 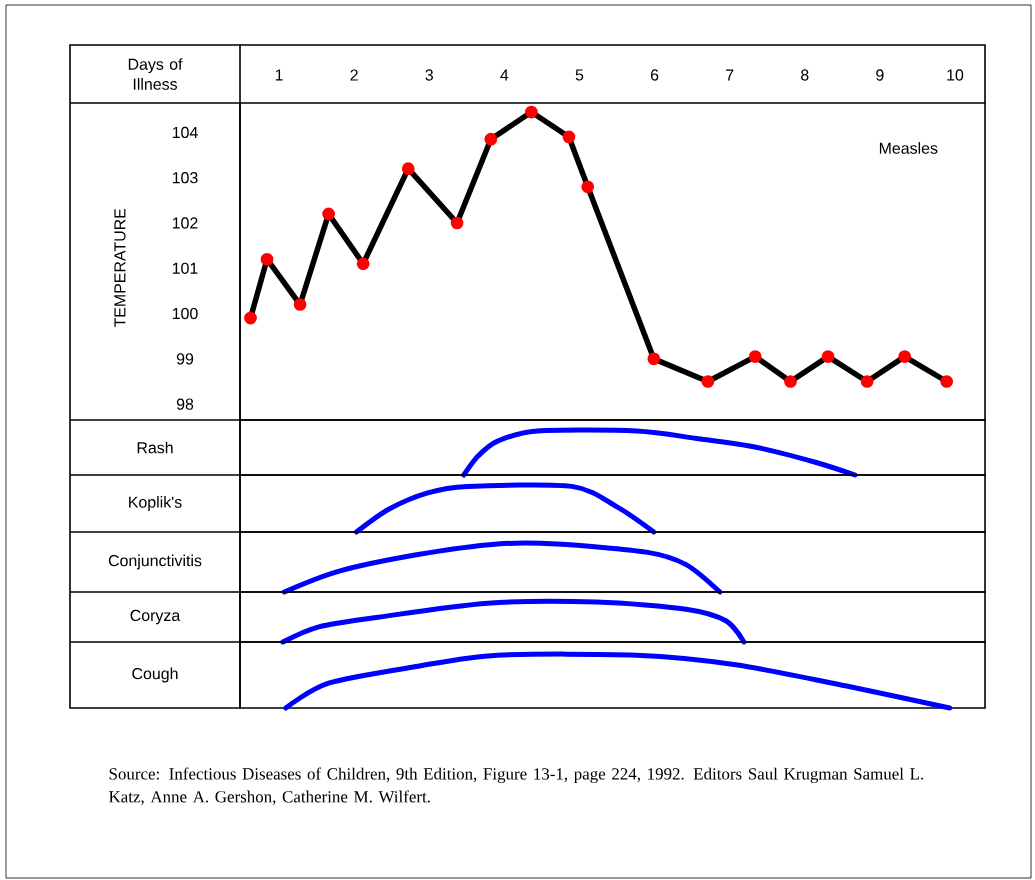 I want to click on y-axis-title: TEMPERATURE, so click(x=120, y=268).